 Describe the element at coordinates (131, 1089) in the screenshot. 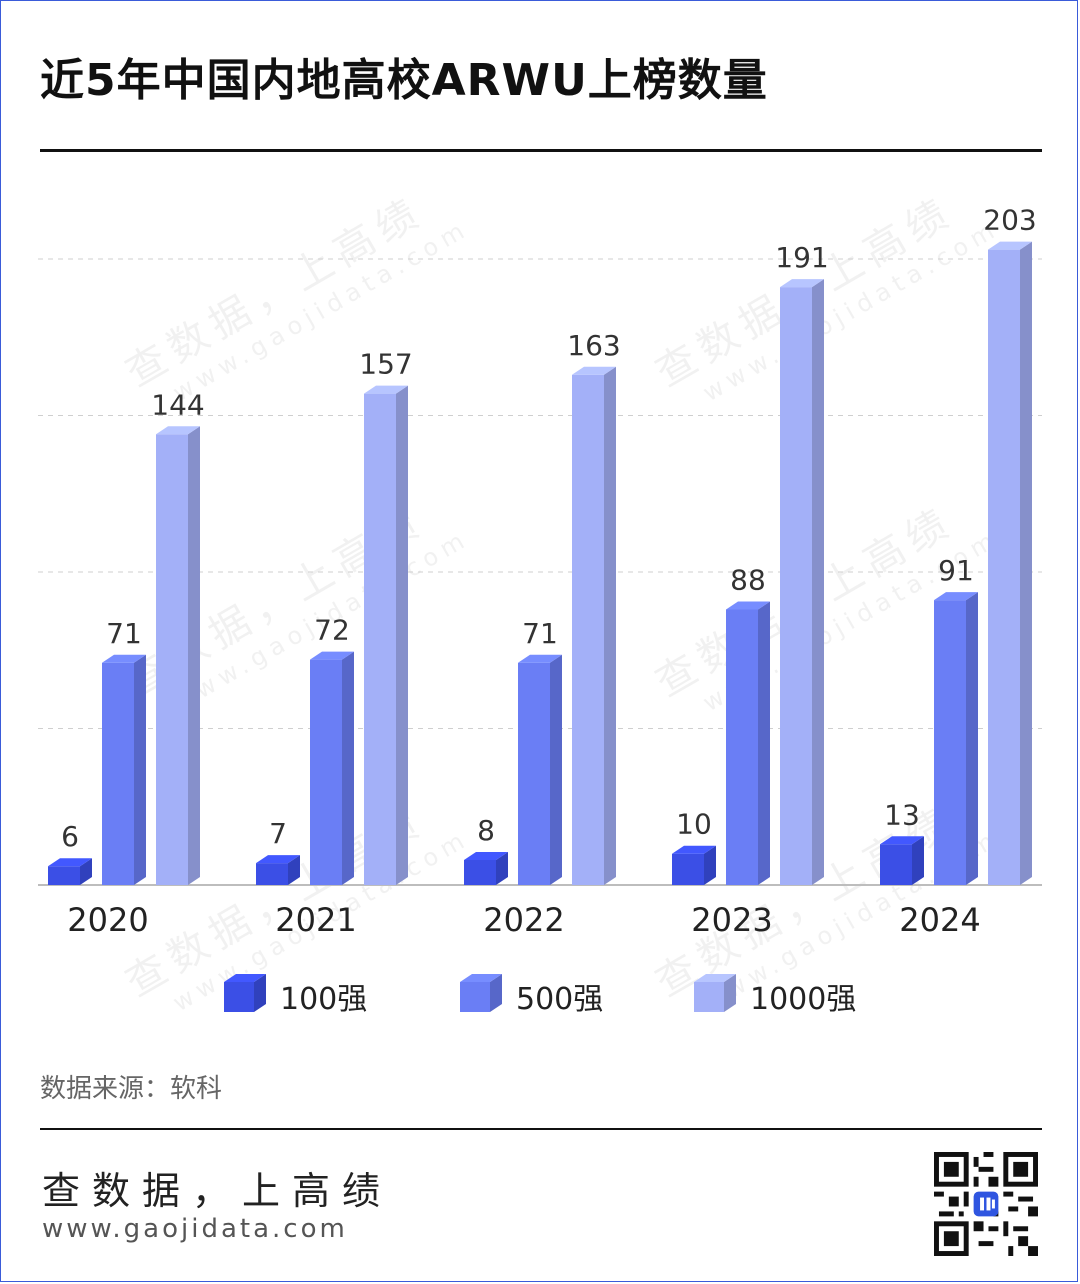

I see `data-source: 数据来源：软科` at that location.